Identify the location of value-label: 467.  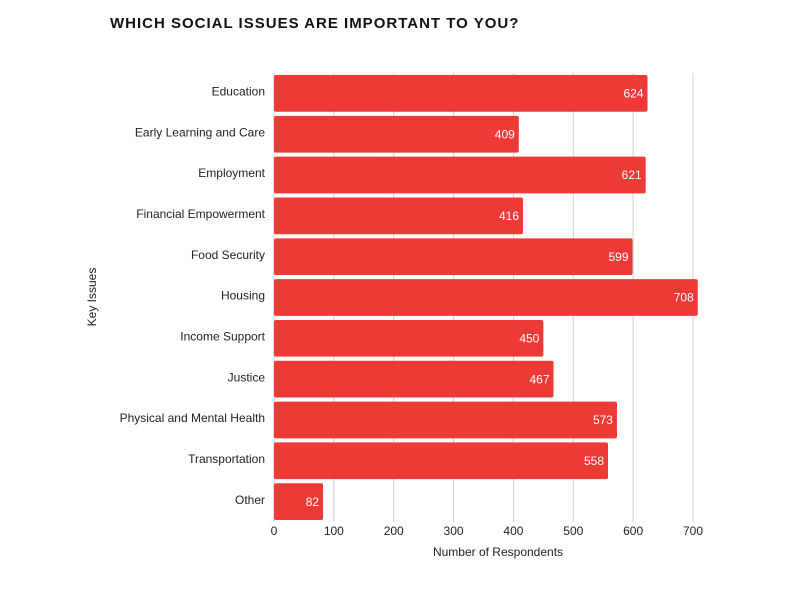
(540, 379).